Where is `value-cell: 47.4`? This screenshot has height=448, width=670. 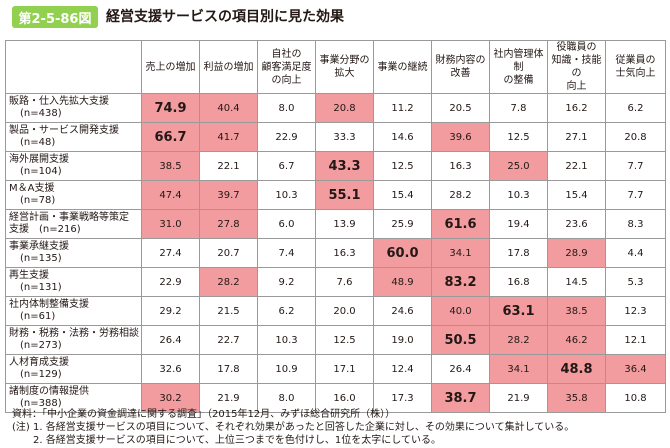 value-cell: 47.4 is located at coordinates (170, 195).